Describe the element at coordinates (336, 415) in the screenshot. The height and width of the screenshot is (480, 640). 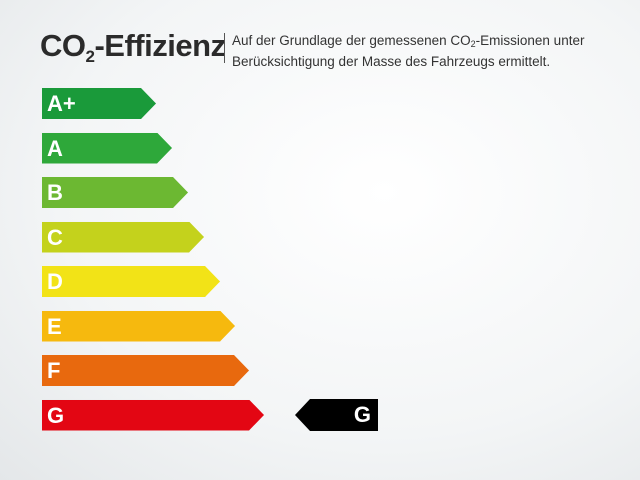
I see `rating-indicator: G` at that location.